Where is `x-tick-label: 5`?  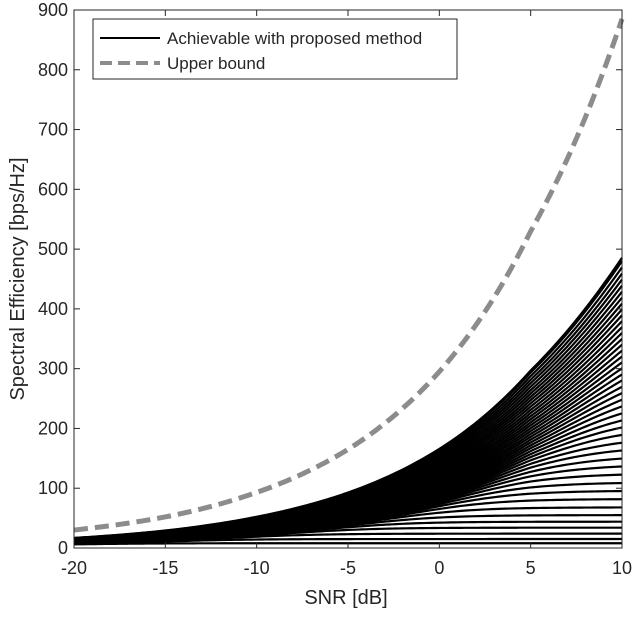 x-tick-label: 5 is located at coordinates (531, 568).